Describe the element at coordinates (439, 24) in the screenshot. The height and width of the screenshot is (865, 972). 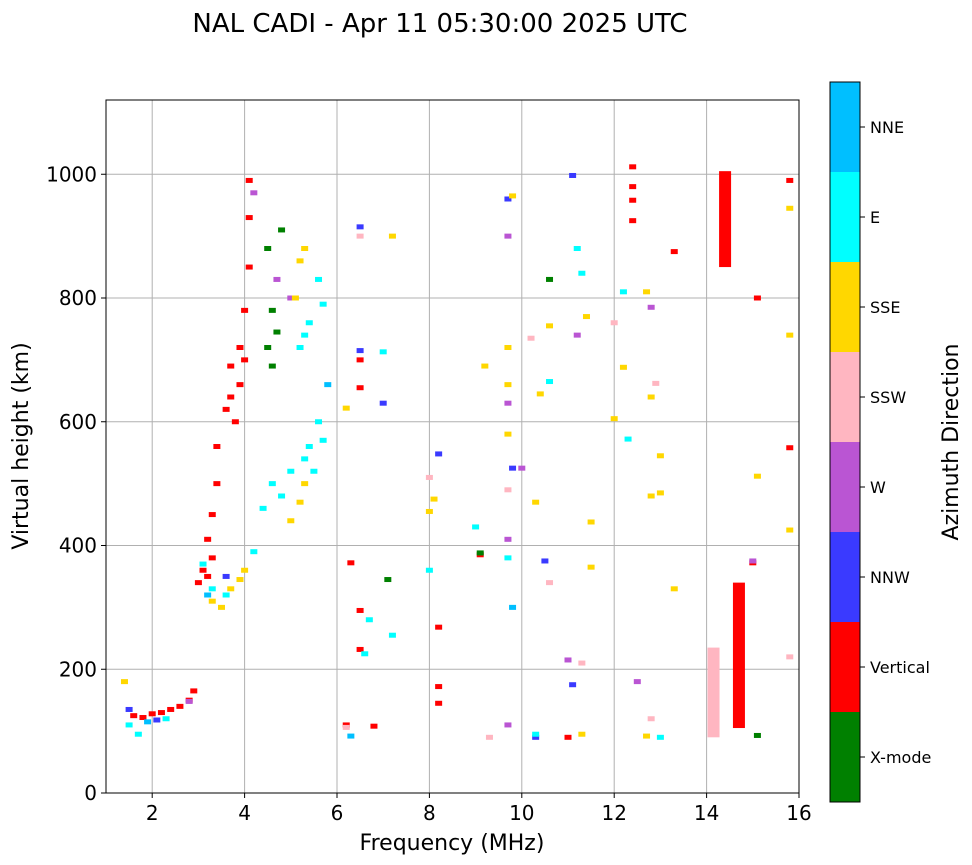
I see `chart-title: NAL CADI - Apr 11 05:30:00 2025 UTC` at that location.